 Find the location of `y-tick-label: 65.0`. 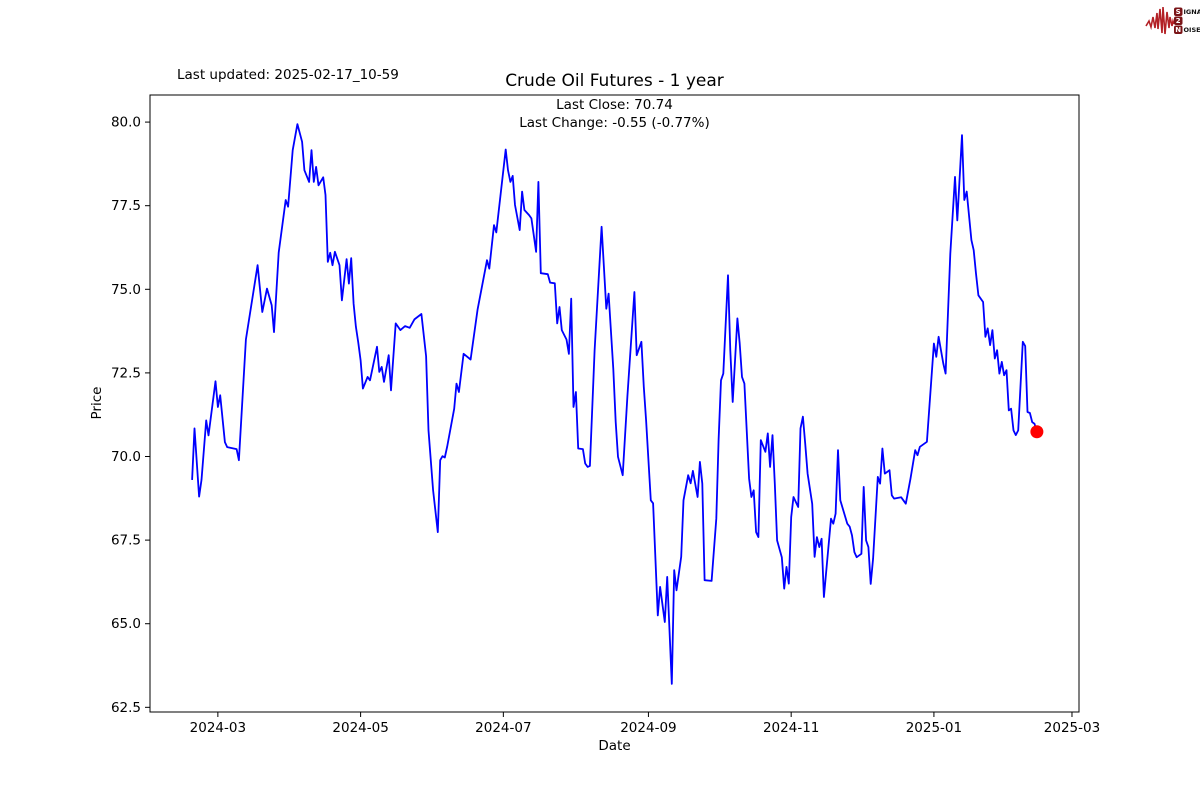

y-tick-label: 65.0 is located at coordinates (126, 624).